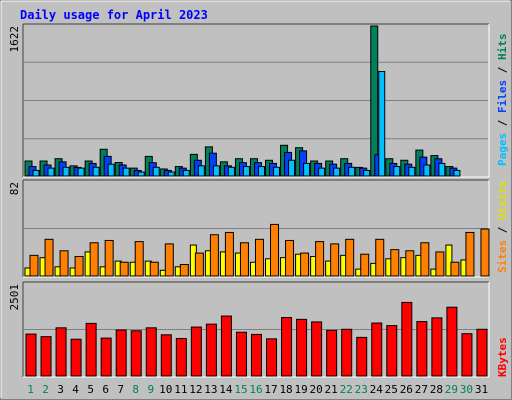  Describe the element at coordinates (481, 389) in the screenshot. I see `x-tick-label: 31` at that location.